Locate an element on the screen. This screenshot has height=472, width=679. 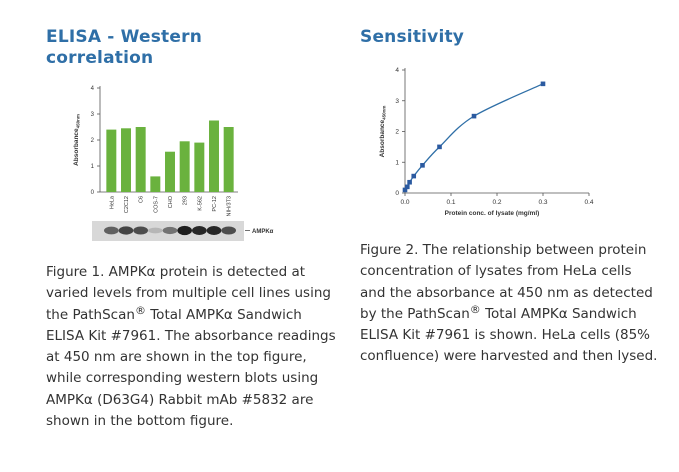
bar-y-tick-label: 3 is located at coordinates (93, 115).